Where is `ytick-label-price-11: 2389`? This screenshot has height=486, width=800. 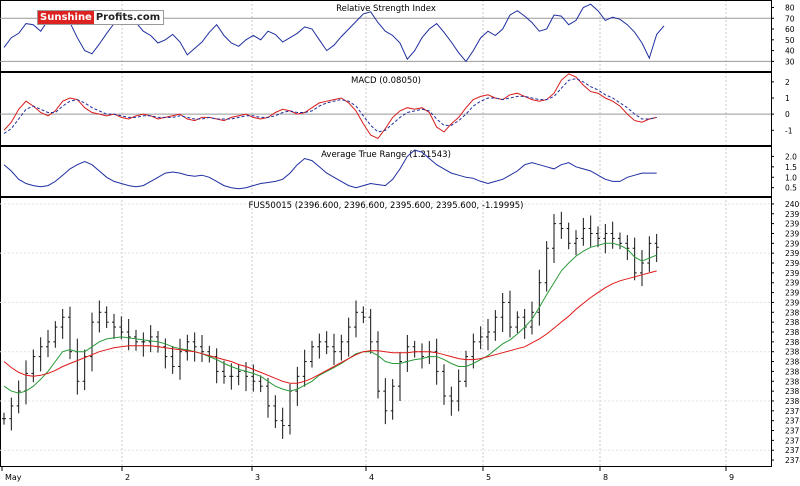
ytick-label-price-11: 2389 is located at coordinates (792, 312).